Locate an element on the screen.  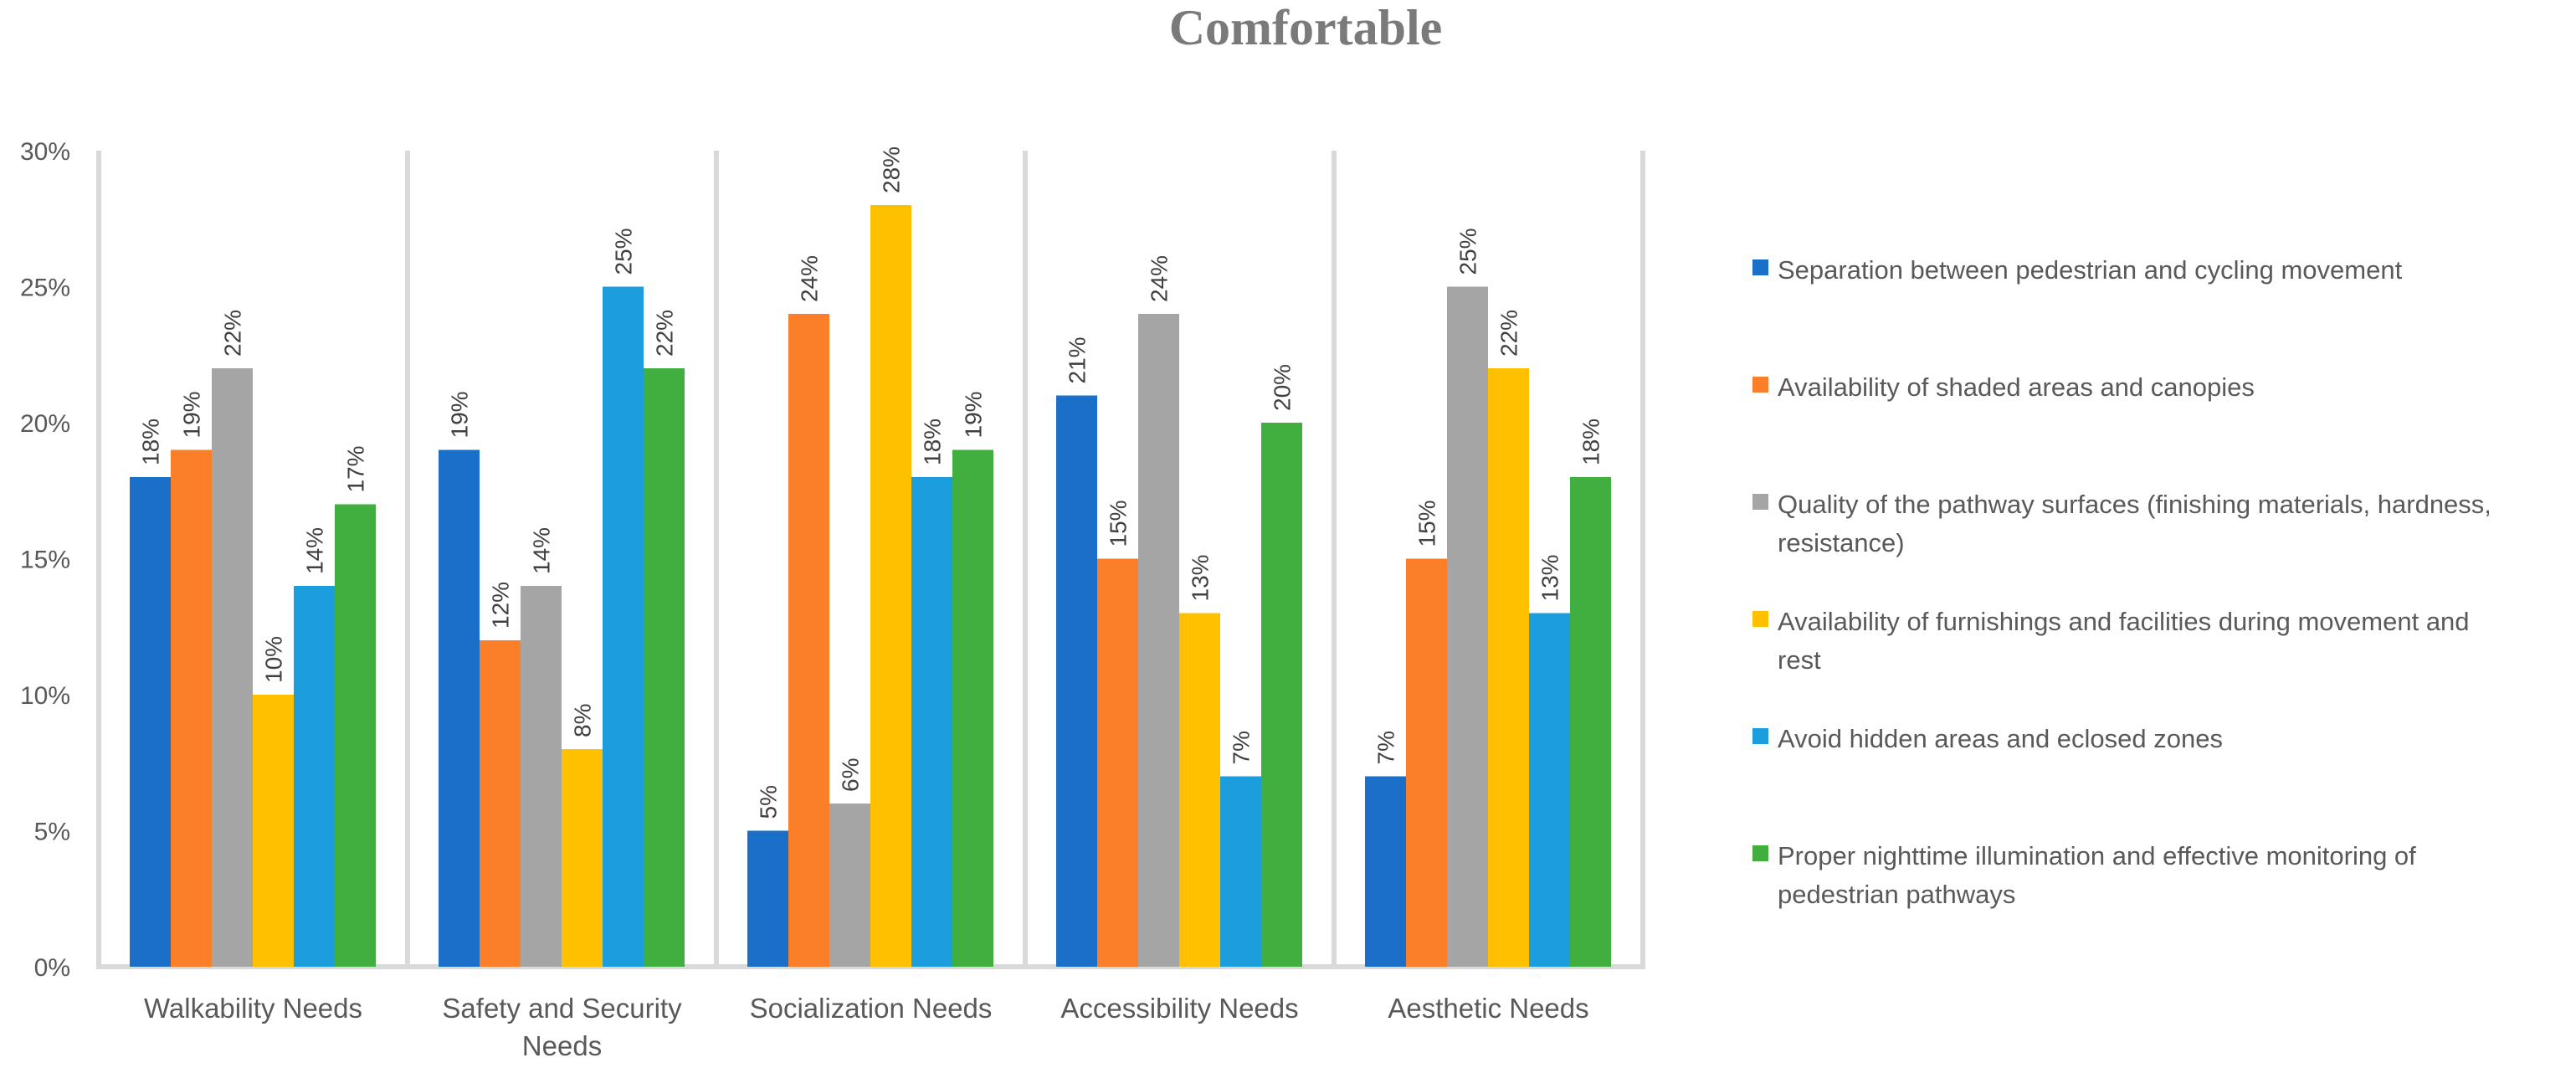
y-tick-label: 15% is located at coordinates (45, 561).